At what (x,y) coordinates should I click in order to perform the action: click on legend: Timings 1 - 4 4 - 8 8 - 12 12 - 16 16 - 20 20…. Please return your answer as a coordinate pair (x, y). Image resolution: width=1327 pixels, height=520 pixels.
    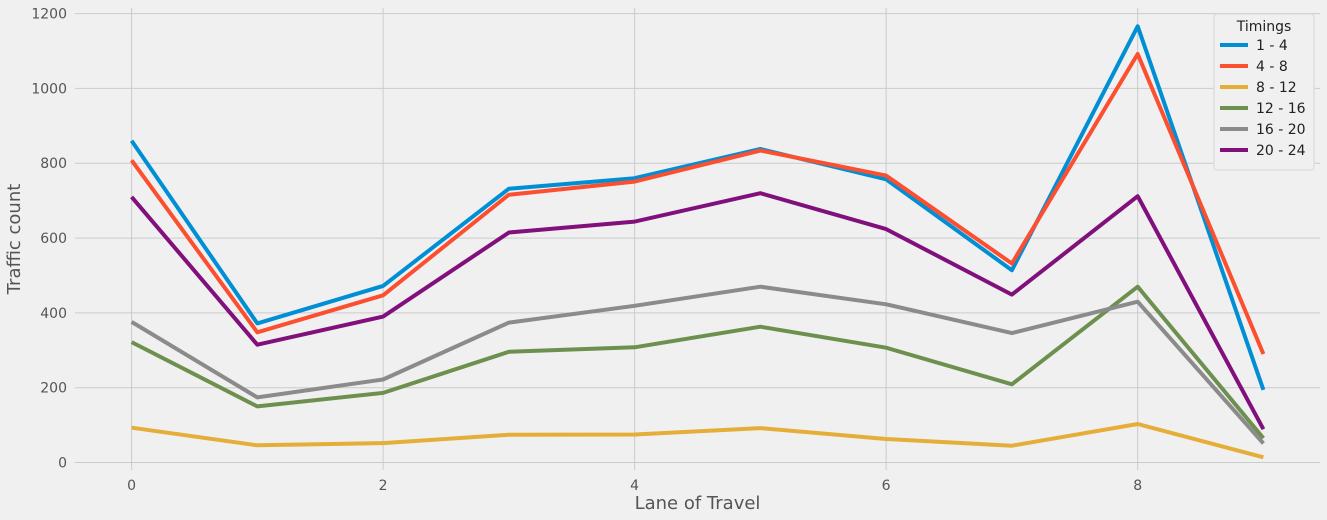
    Looking at the image, I should click on (1264, 92).